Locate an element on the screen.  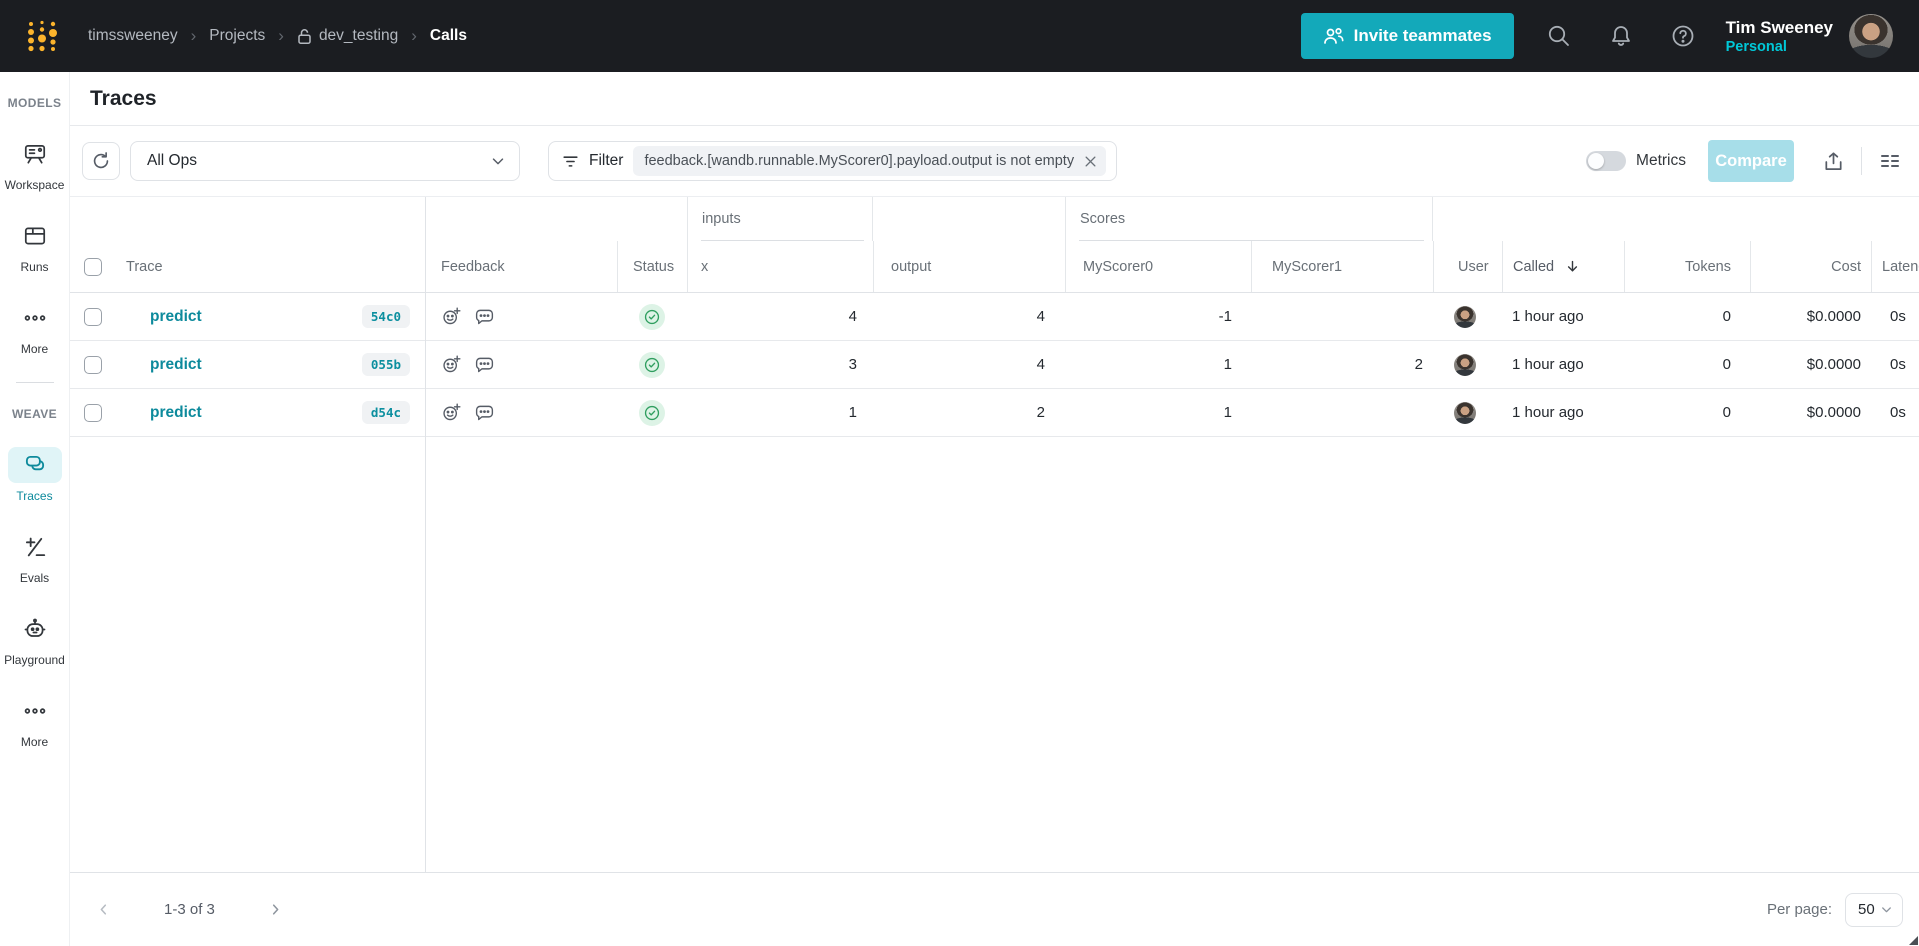
cell-status is located at coordinates (652, 364).